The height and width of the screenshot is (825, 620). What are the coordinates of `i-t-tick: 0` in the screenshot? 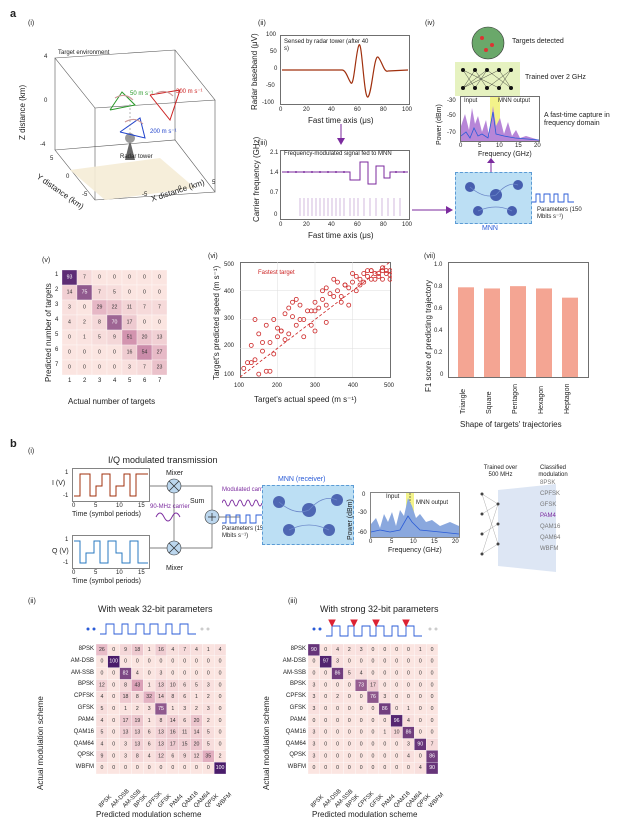 It's located at (74, 506).